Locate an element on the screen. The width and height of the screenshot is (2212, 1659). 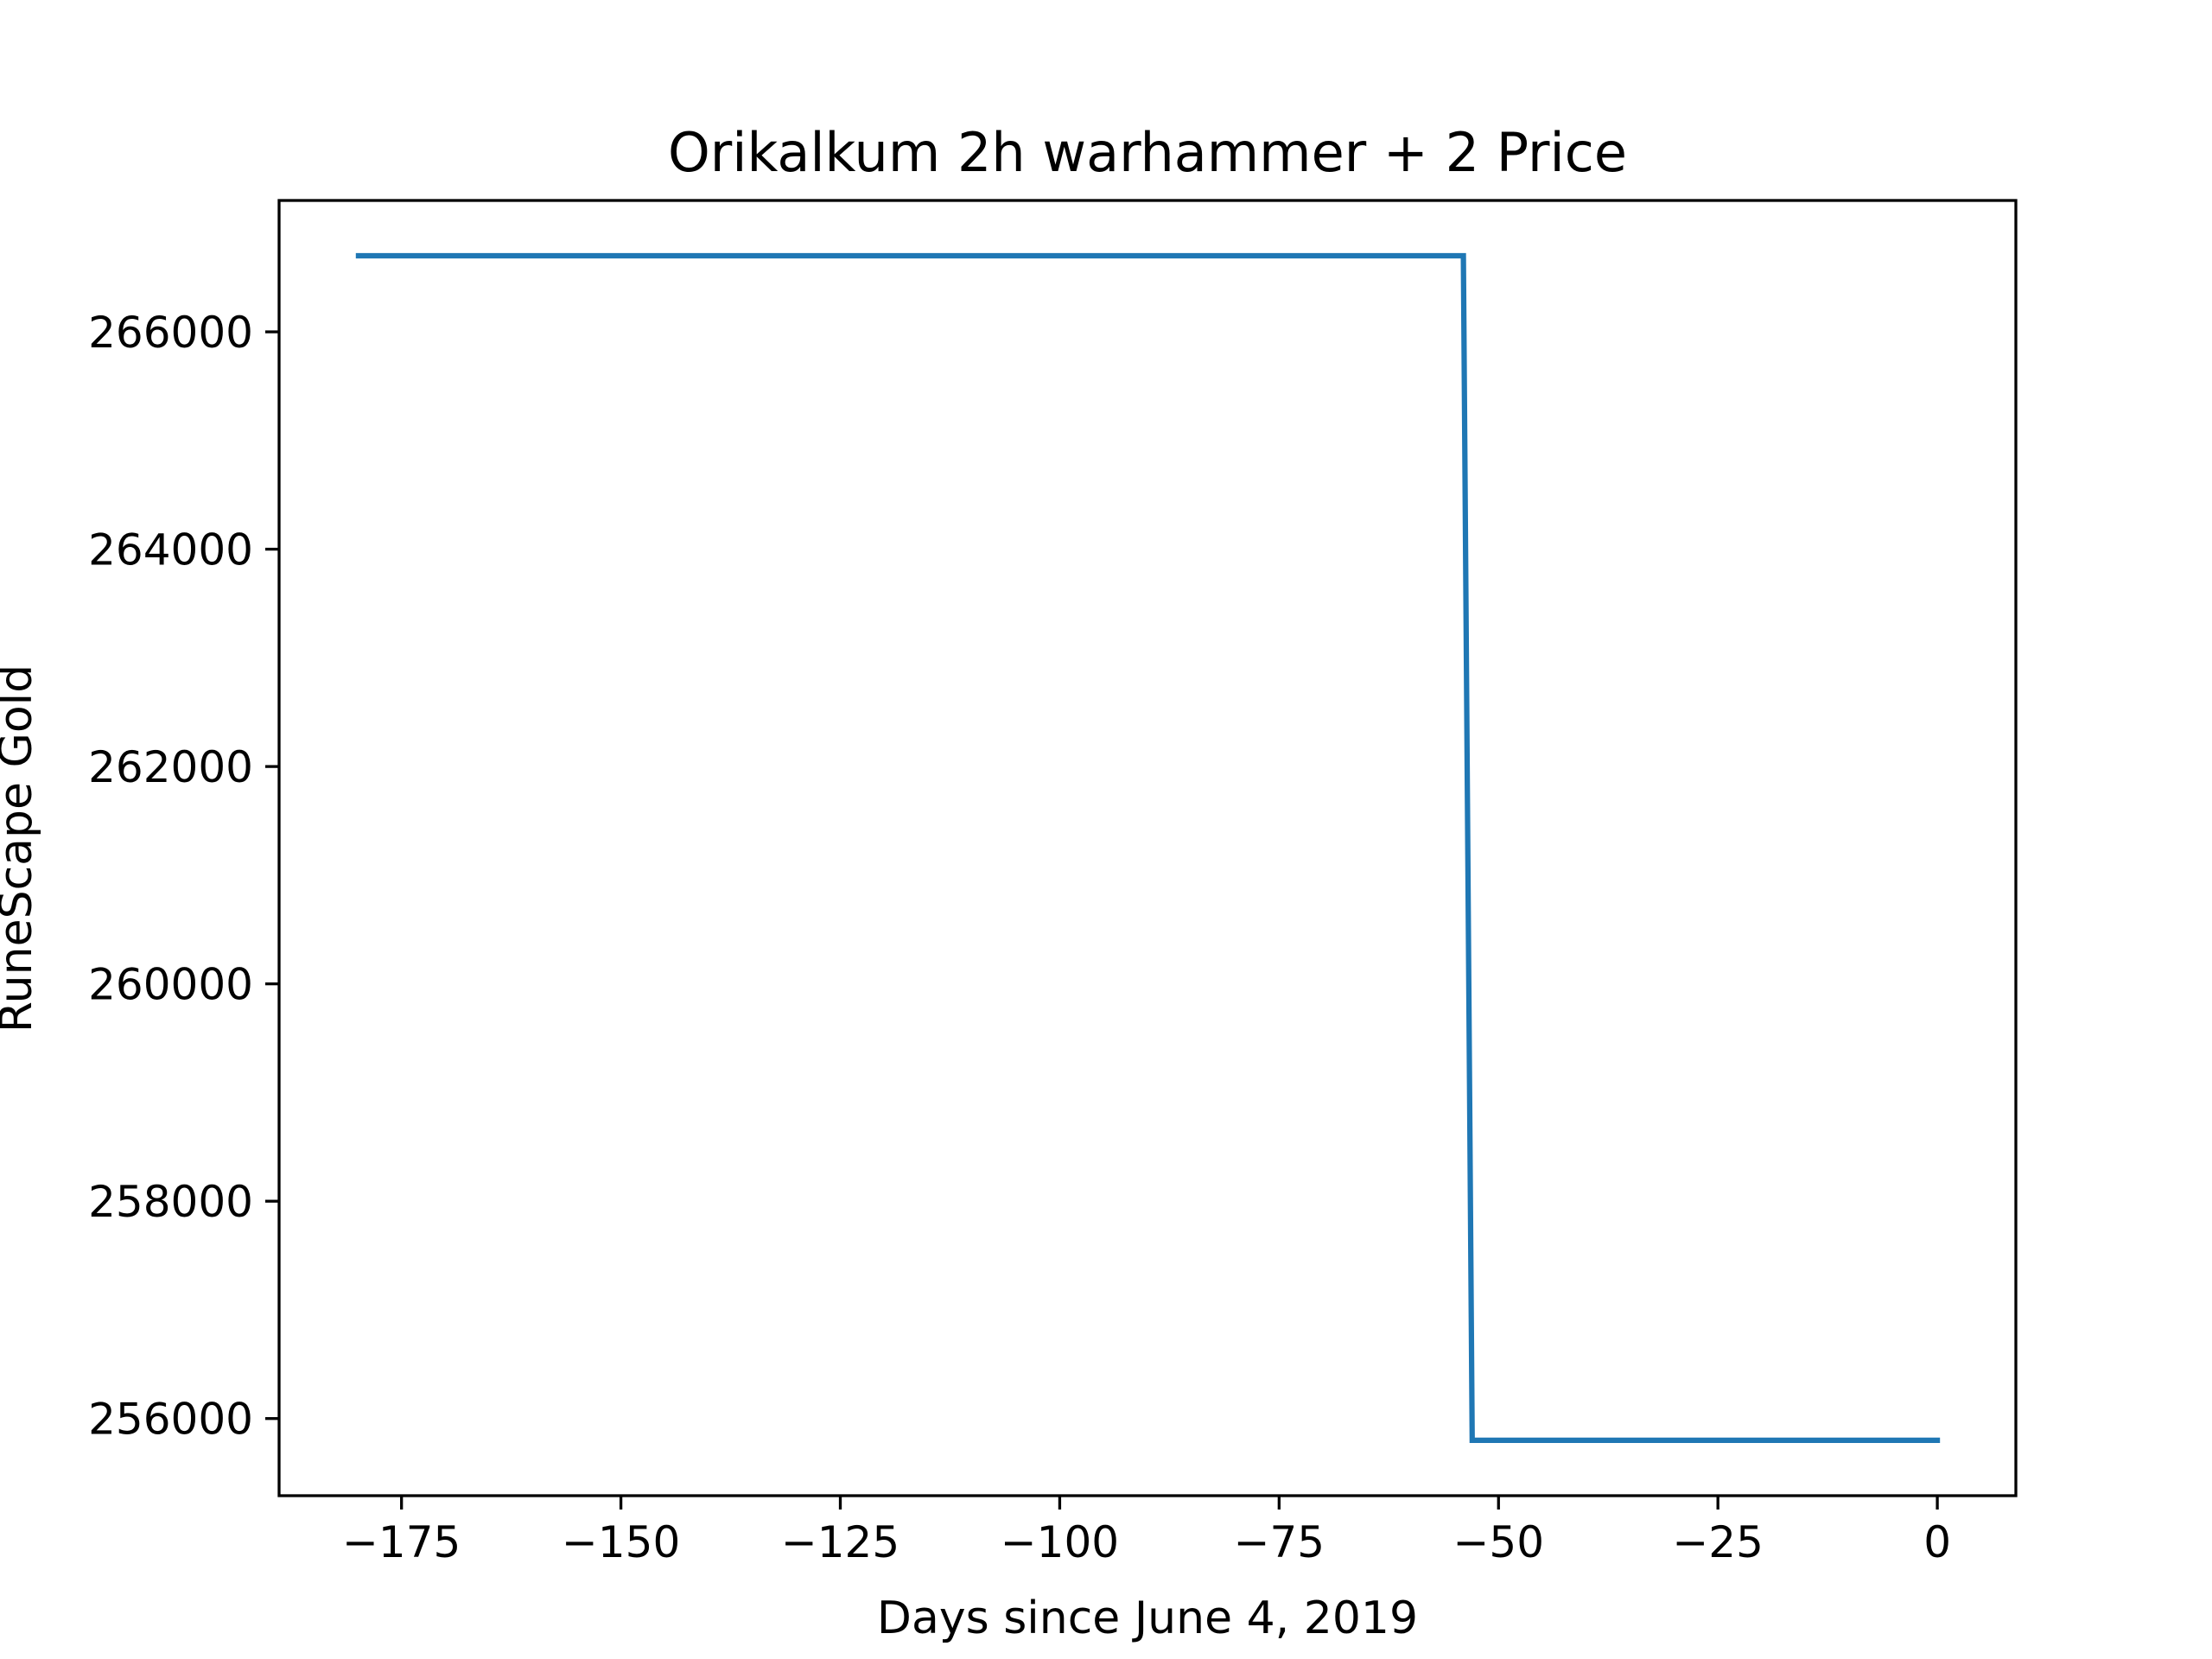
y-tick-label: 260000 is located at coordinates (170, 985).